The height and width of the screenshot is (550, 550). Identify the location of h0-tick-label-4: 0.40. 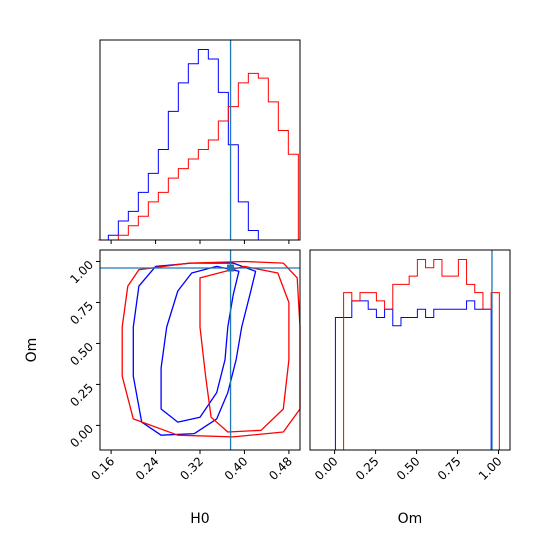
(236, 468).